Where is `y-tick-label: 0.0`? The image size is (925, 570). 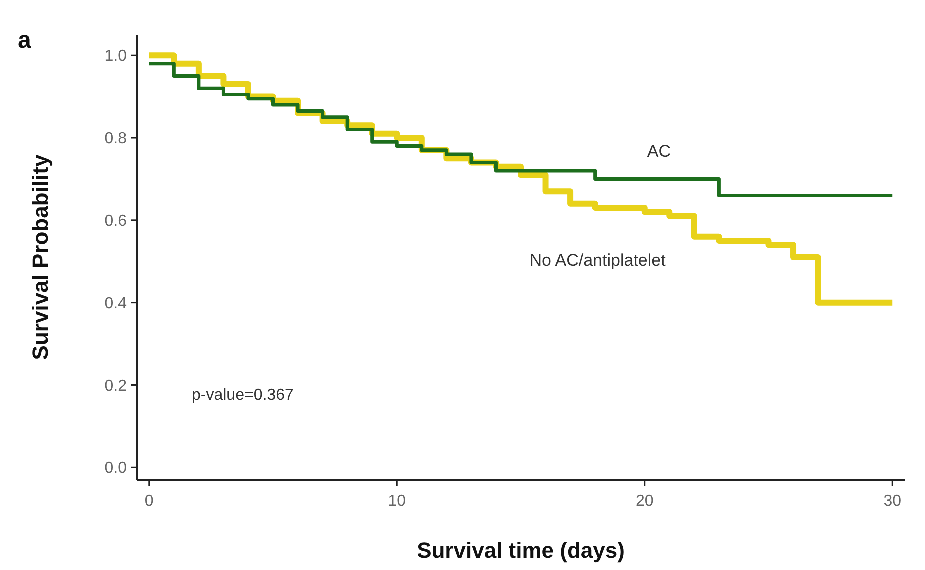
y-tick-label: 0.0 is located at coordinates (116, 469).